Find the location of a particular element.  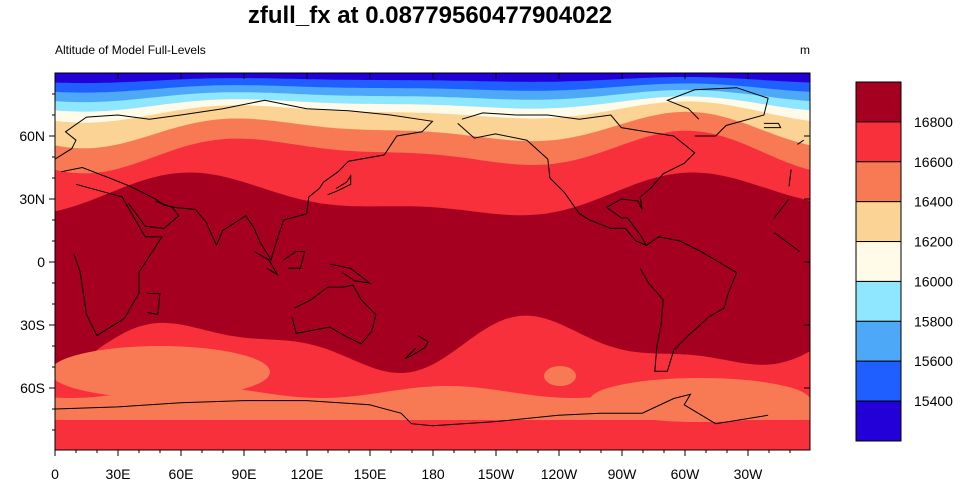

colorbar-label: 15400 is located at coordinates (933, 401).